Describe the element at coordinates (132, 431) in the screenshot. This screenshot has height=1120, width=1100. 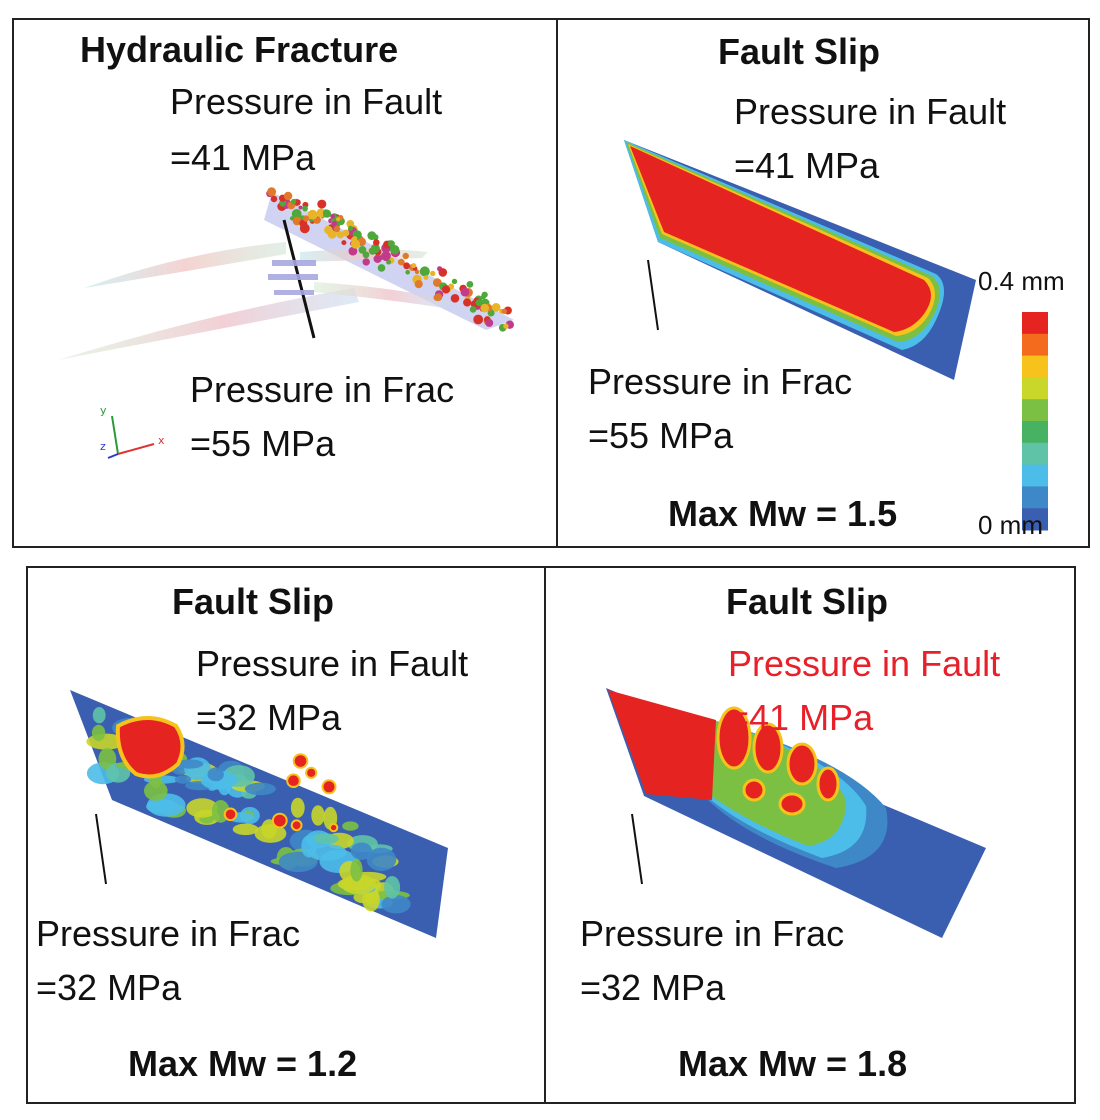
I see `axes-triad-icon: x y z` at that location.